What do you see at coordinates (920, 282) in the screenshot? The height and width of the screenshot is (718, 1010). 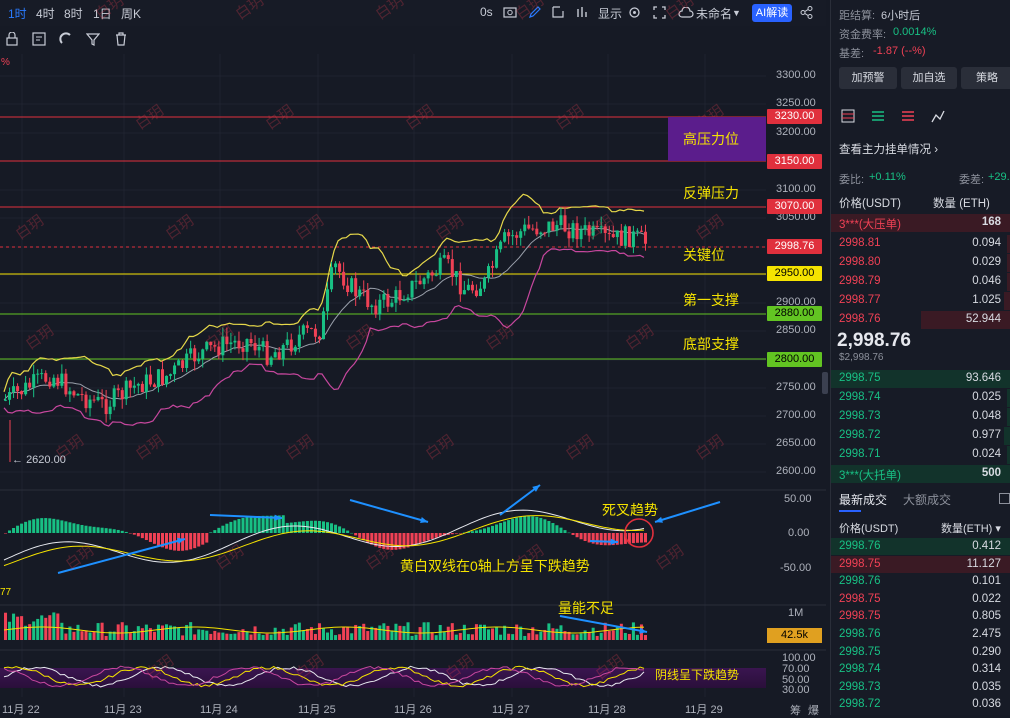 I see `ask-row: 2998.79 0.046` at bounding box center [920, 282].